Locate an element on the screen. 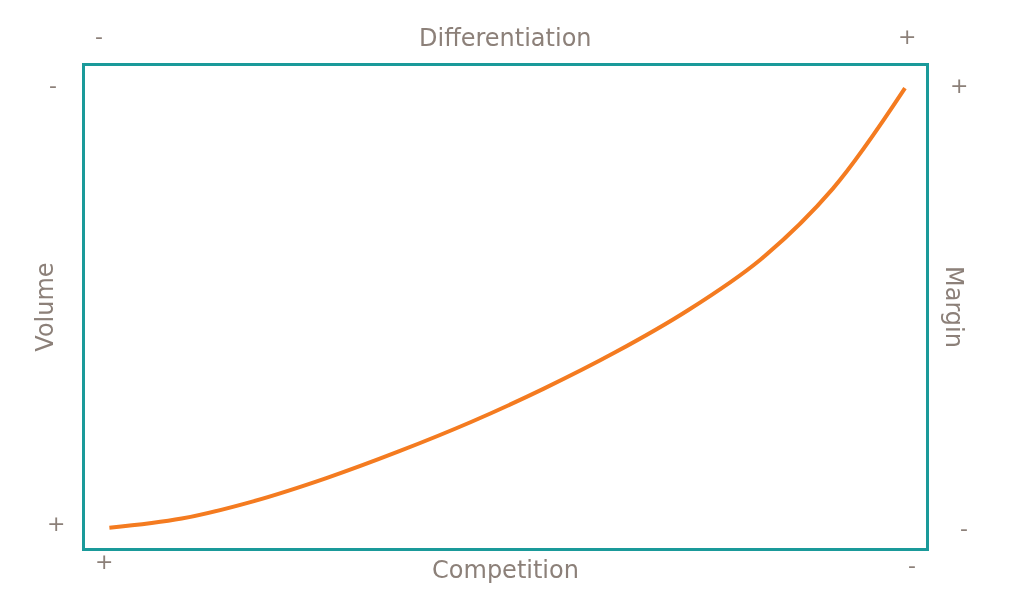 This screenshot has width=1014, height=602. y2-axis-title: Margin is located at coordinates (954, 307).